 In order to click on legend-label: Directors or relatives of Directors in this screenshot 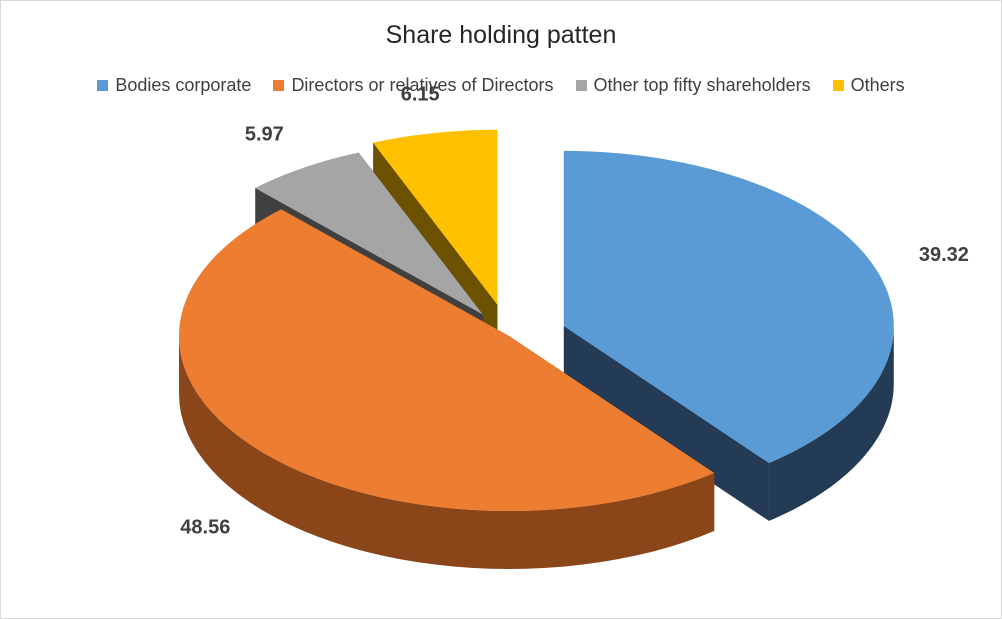, I will do `click(422, 85)`.